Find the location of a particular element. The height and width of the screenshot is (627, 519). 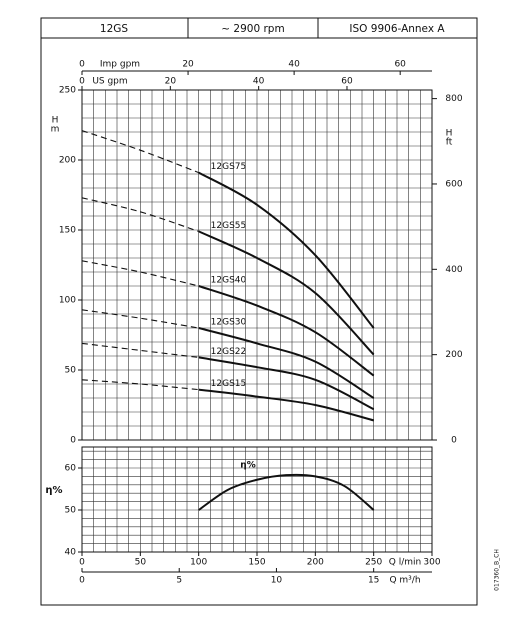

y2-axis-label: H is located at coordinates (449, 134).